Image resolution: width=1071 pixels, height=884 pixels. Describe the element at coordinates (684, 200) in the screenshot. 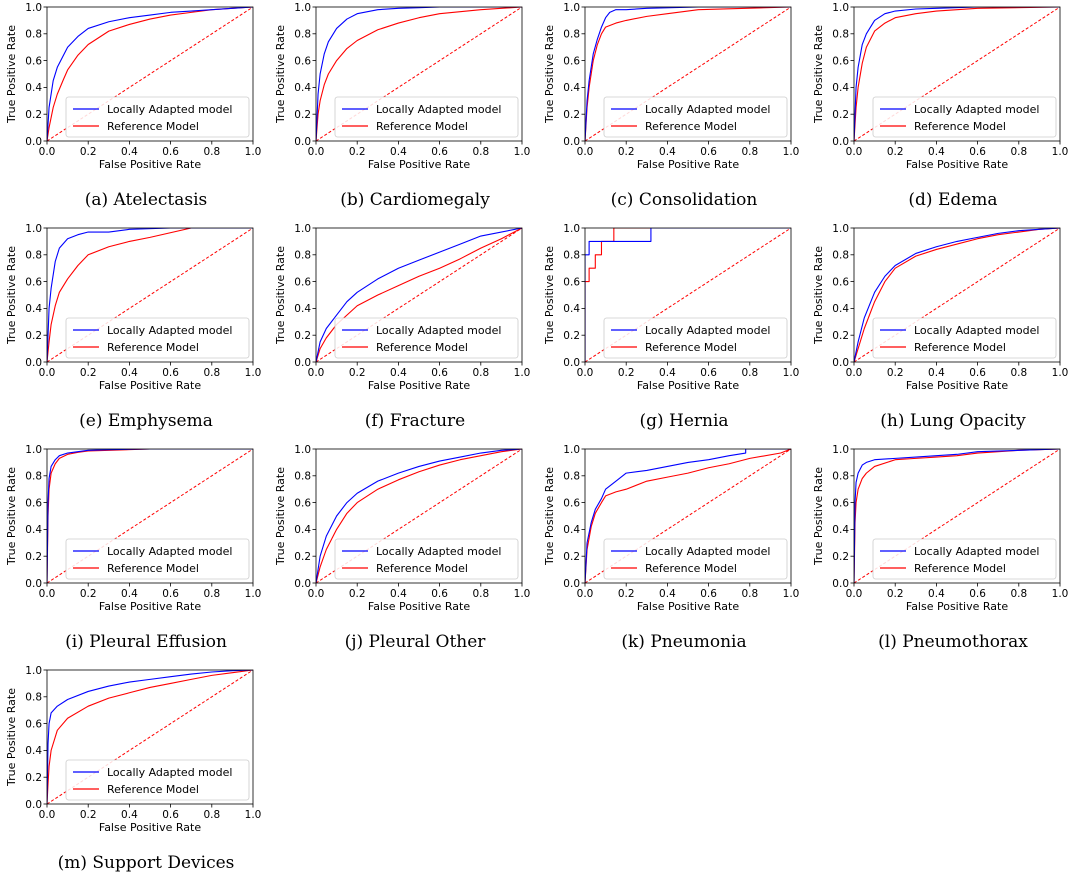

I see `subfigure-caption: (c) Consolidation` at that location.